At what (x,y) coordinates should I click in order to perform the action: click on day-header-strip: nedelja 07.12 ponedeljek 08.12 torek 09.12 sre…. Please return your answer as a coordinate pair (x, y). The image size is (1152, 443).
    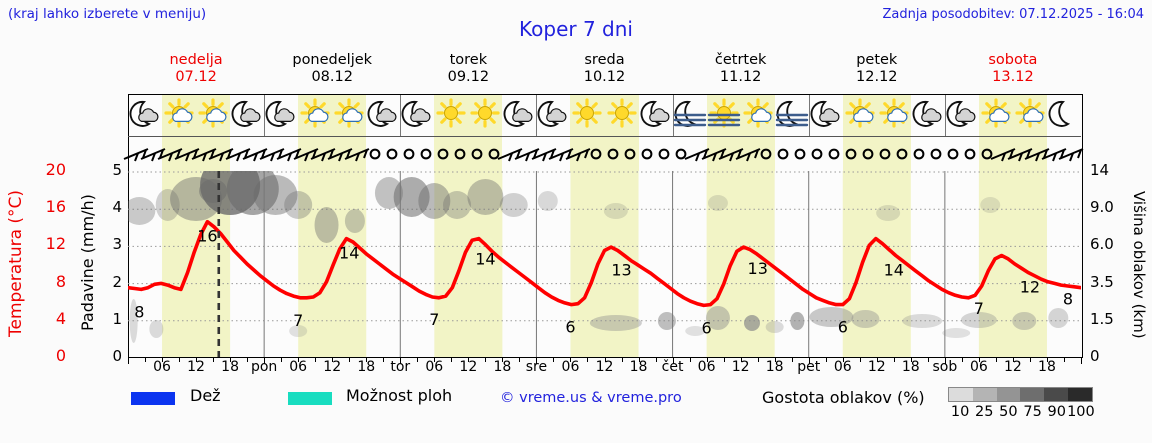
    Looking at the image, I should click on (605, 73).